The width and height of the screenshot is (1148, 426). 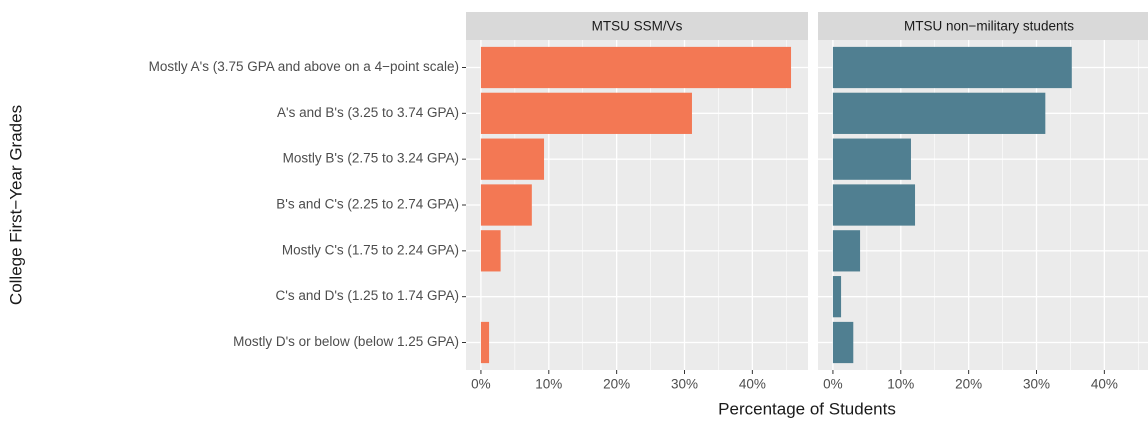 What do you see at coordinates (368, 295) in the screenshot?
I see `y-tick-label: C's and D's (1.25 to 1.74 GPA)` at bounding box center [368, 295].